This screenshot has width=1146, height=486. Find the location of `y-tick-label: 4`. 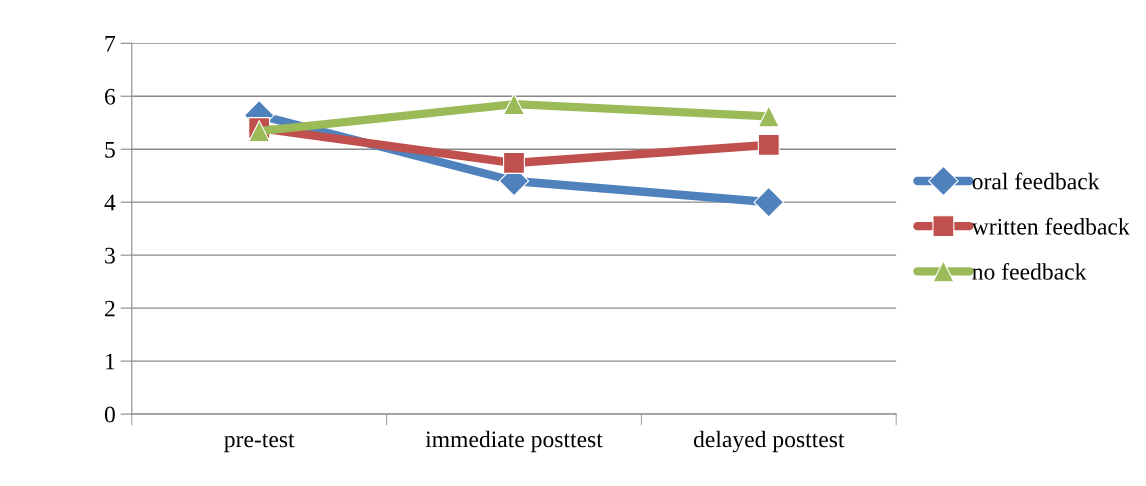

y-tick-label: 4 is located at coordinates (110, 202).